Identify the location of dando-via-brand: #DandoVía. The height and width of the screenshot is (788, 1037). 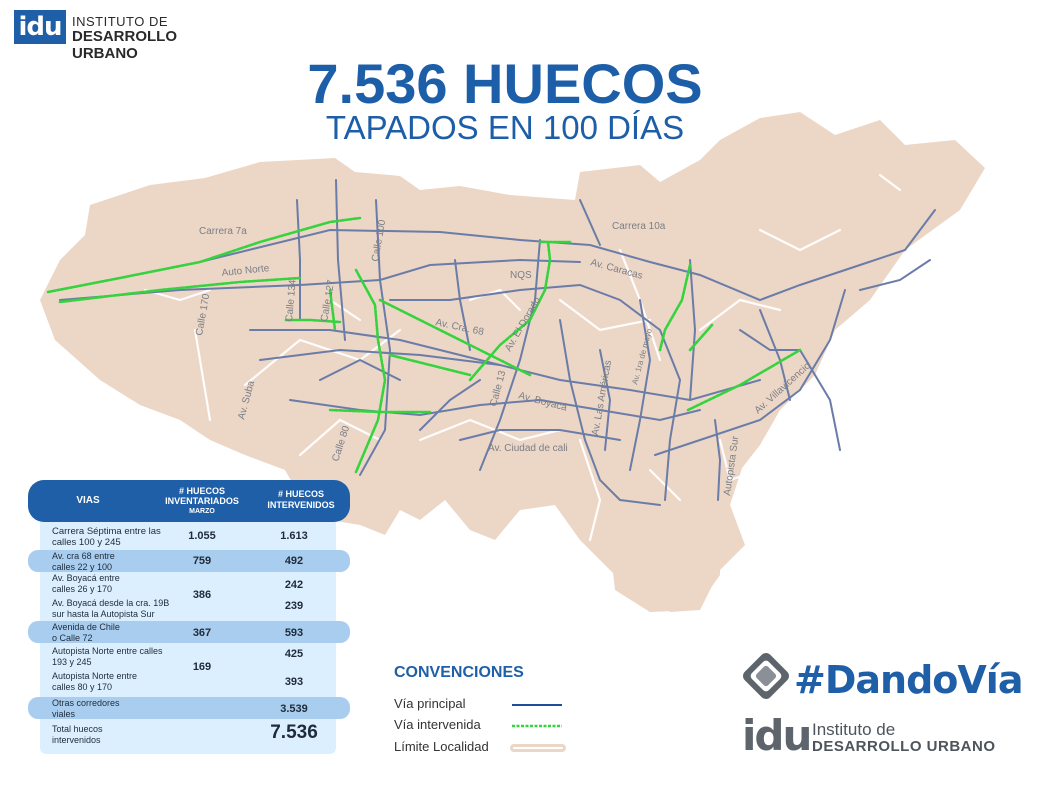
(881, 678).